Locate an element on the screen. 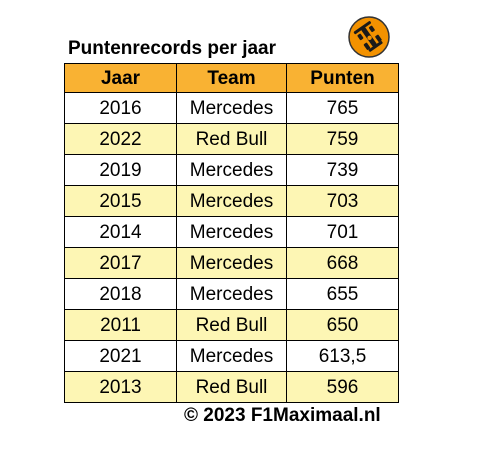 The height and width of the screenshot is (451, 500). header-team: Team is located at coordinates (231, 78).